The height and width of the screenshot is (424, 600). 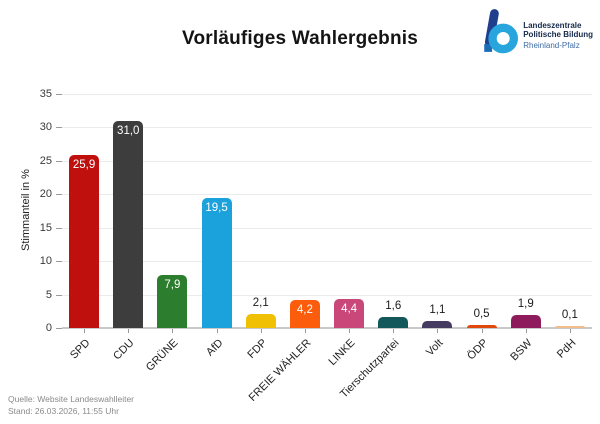 I want to click on bar-value-FDP: 2,1, so click(x=260, y=302).